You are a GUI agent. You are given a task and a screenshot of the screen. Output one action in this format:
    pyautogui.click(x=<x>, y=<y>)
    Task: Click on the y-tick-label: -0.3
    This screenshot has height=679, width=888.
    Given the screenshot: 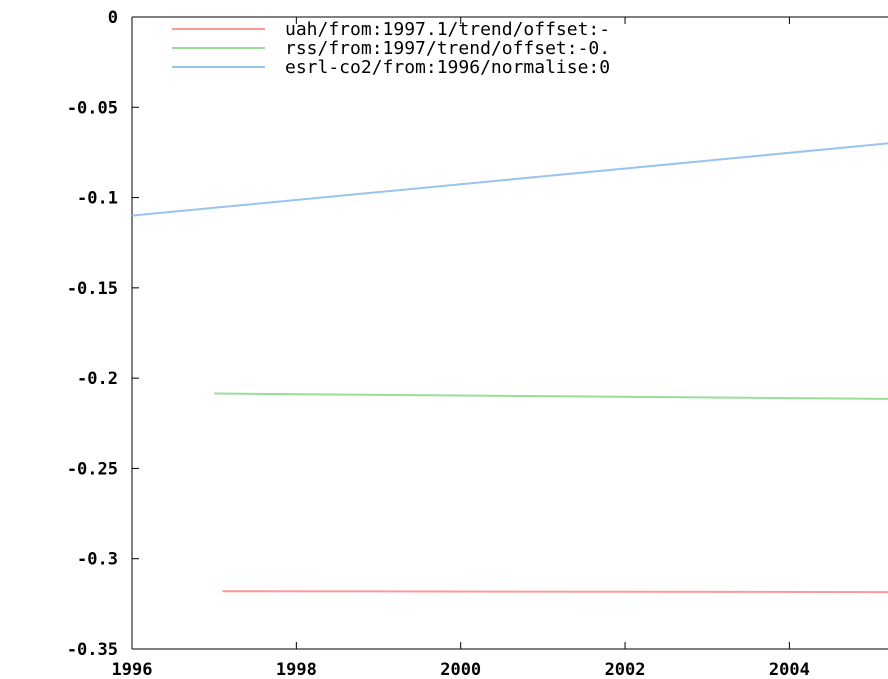 What is the action you would take?
    pyautogui.click(x=97, y=560)
    